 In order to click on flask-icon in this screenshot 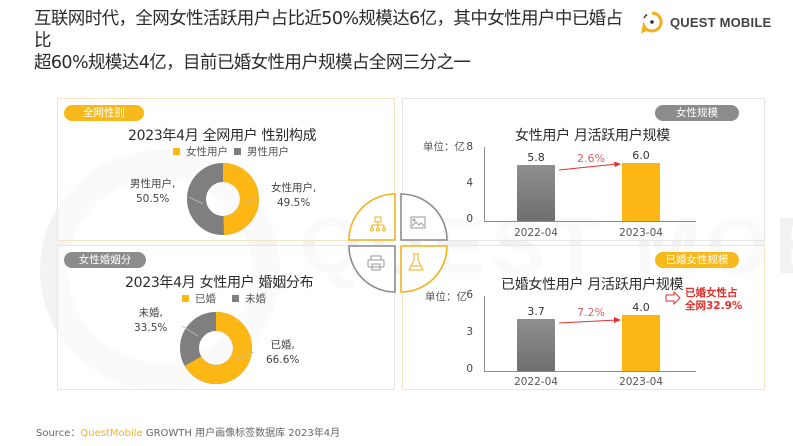, I will do `click(416, 262)`.